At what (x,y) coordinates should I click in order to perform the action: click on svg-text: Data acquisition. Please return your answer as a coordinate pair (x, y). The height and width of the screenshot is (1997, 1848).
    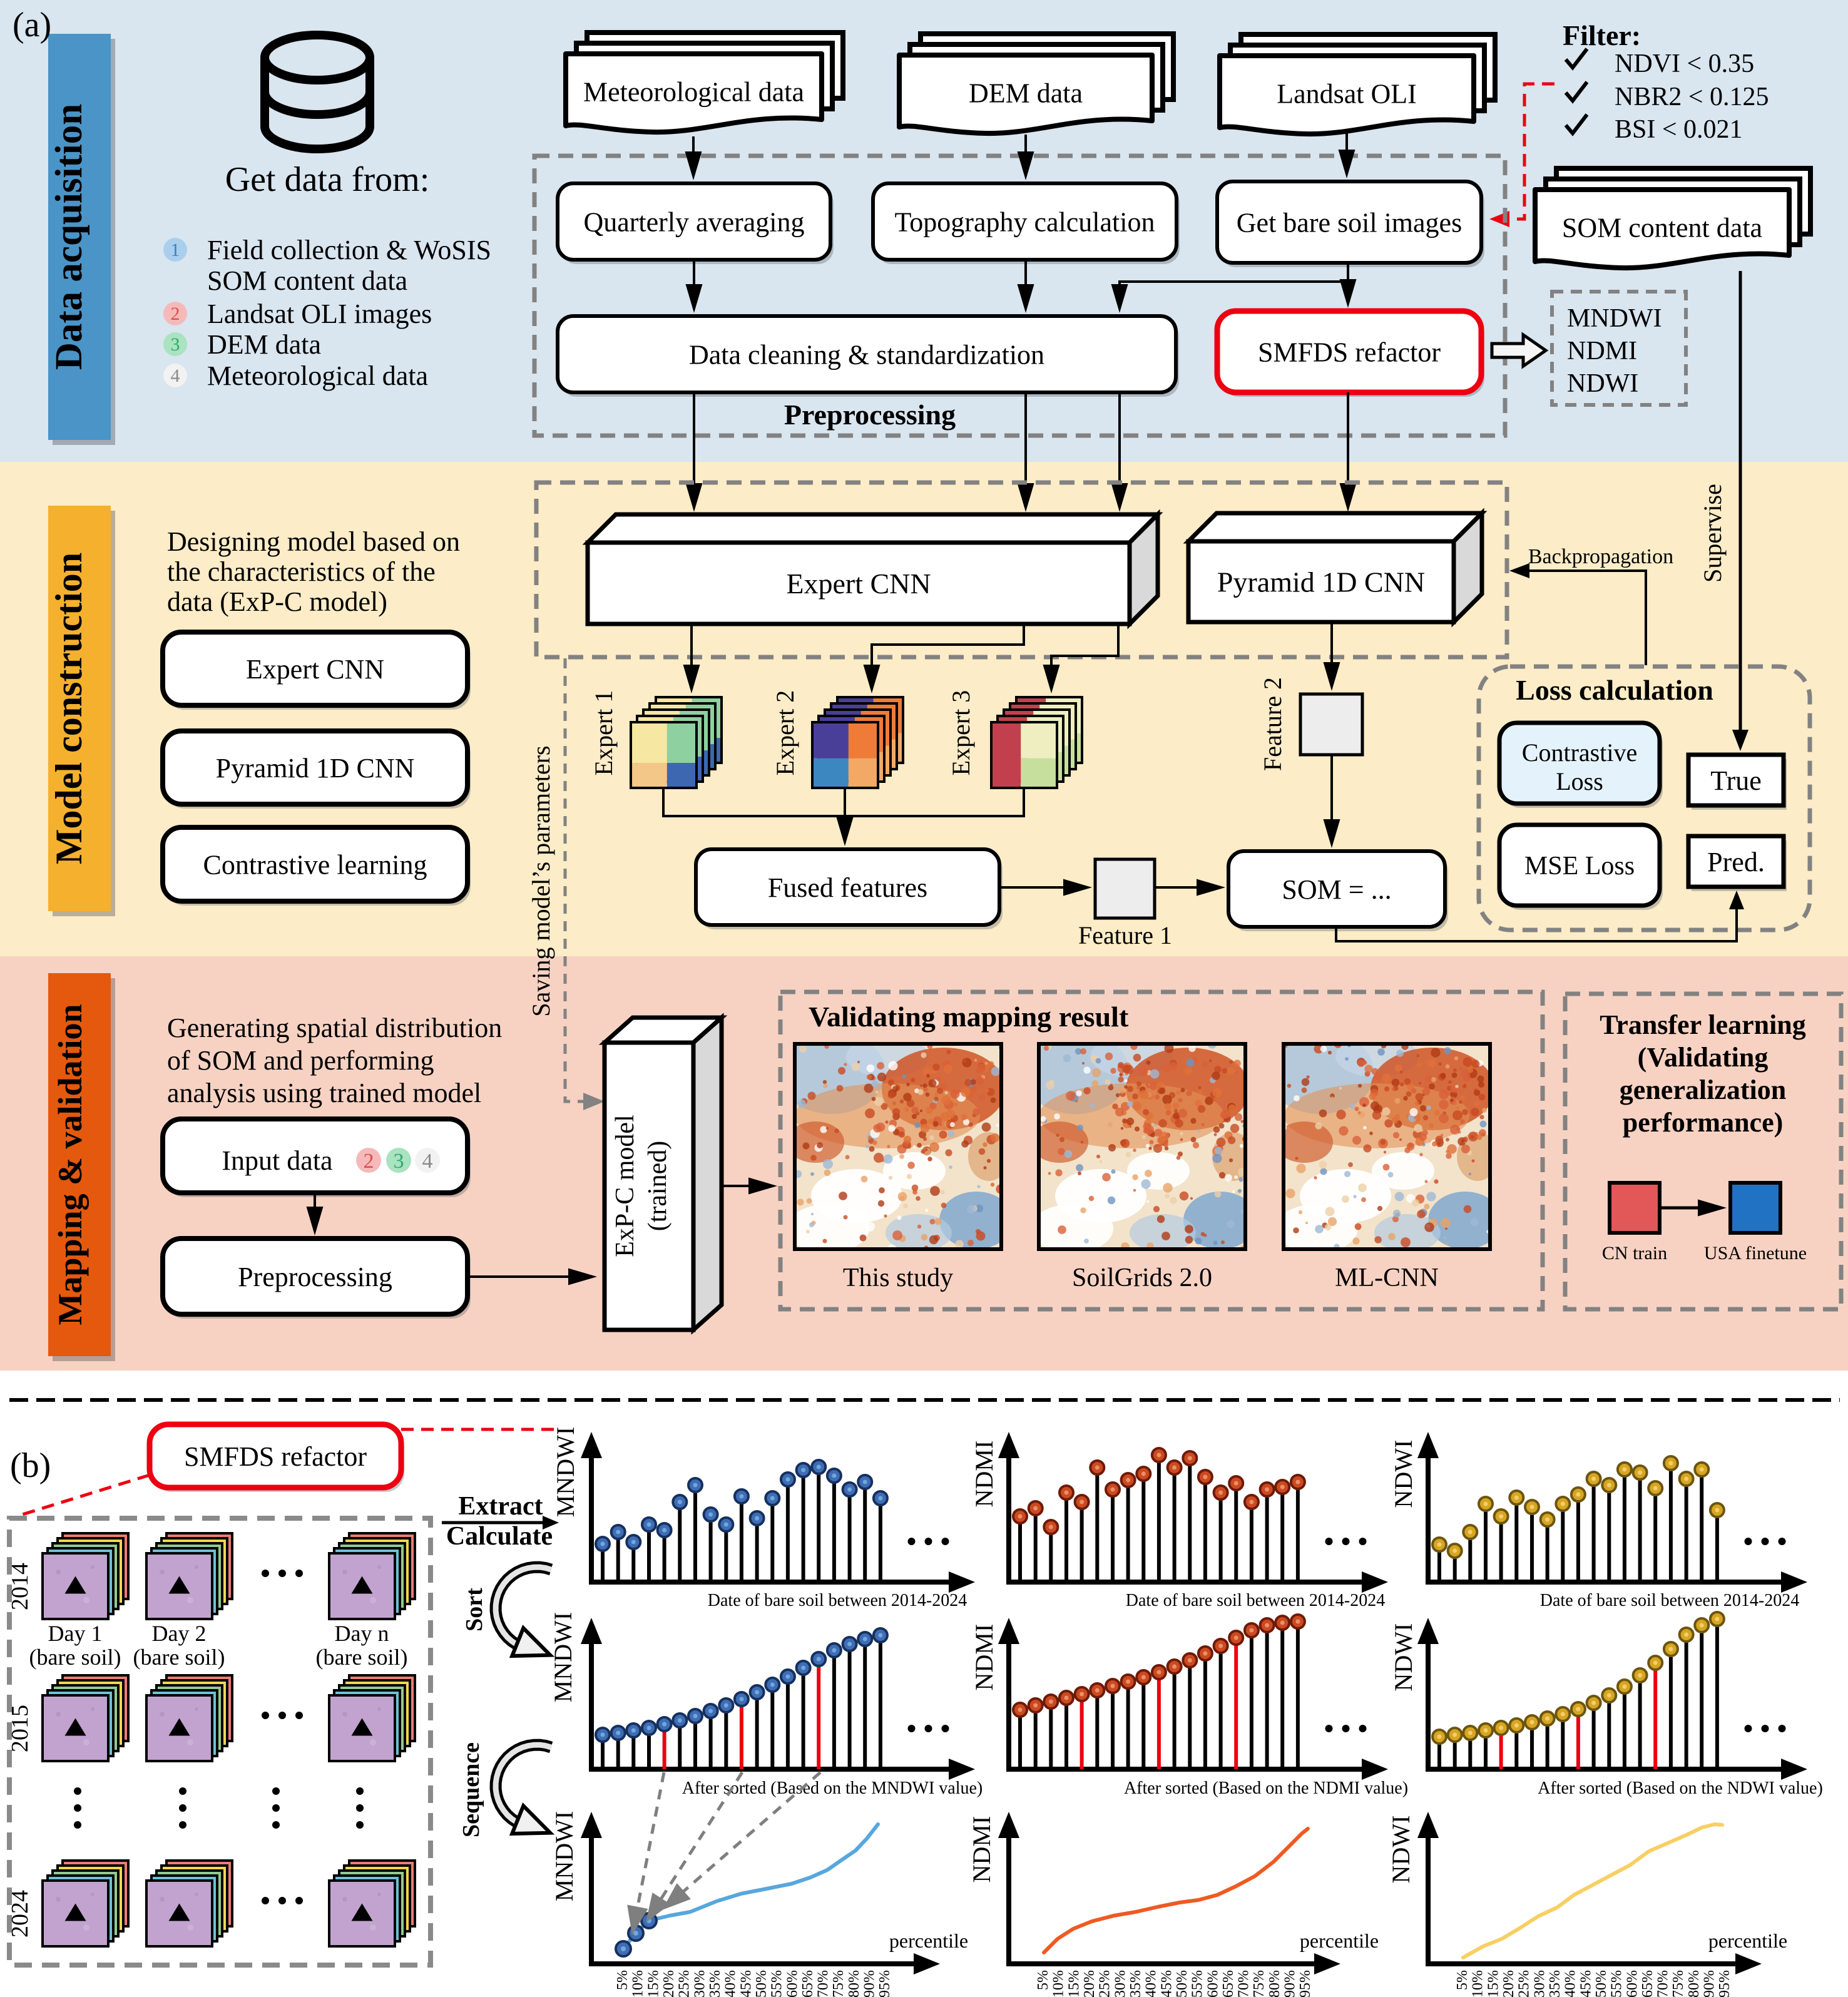
    Looking at the image, I should click on (69, 237).